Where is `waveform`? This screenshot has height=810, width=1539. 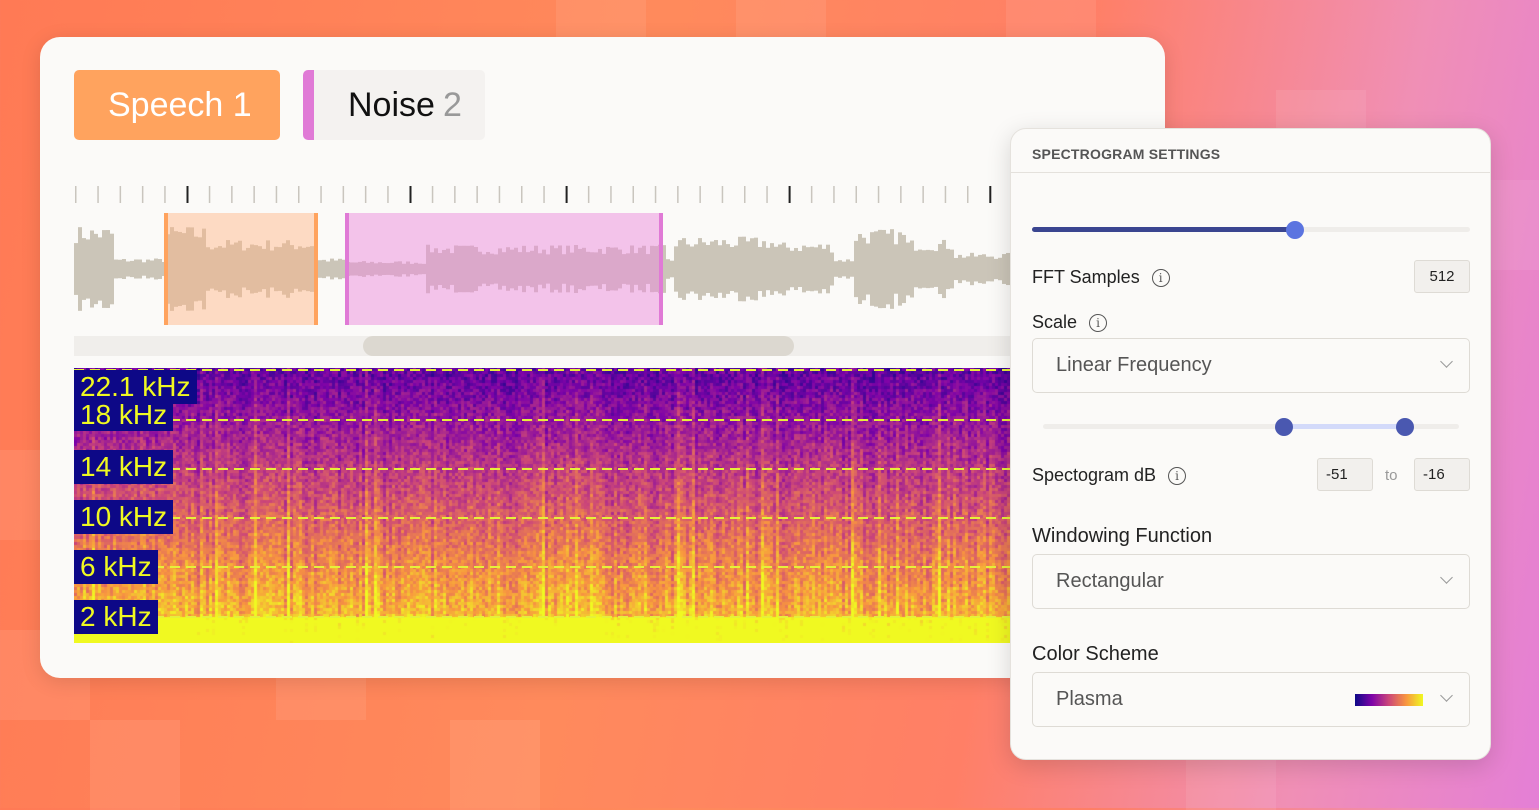 waveform is located at coordinates (542, 269).